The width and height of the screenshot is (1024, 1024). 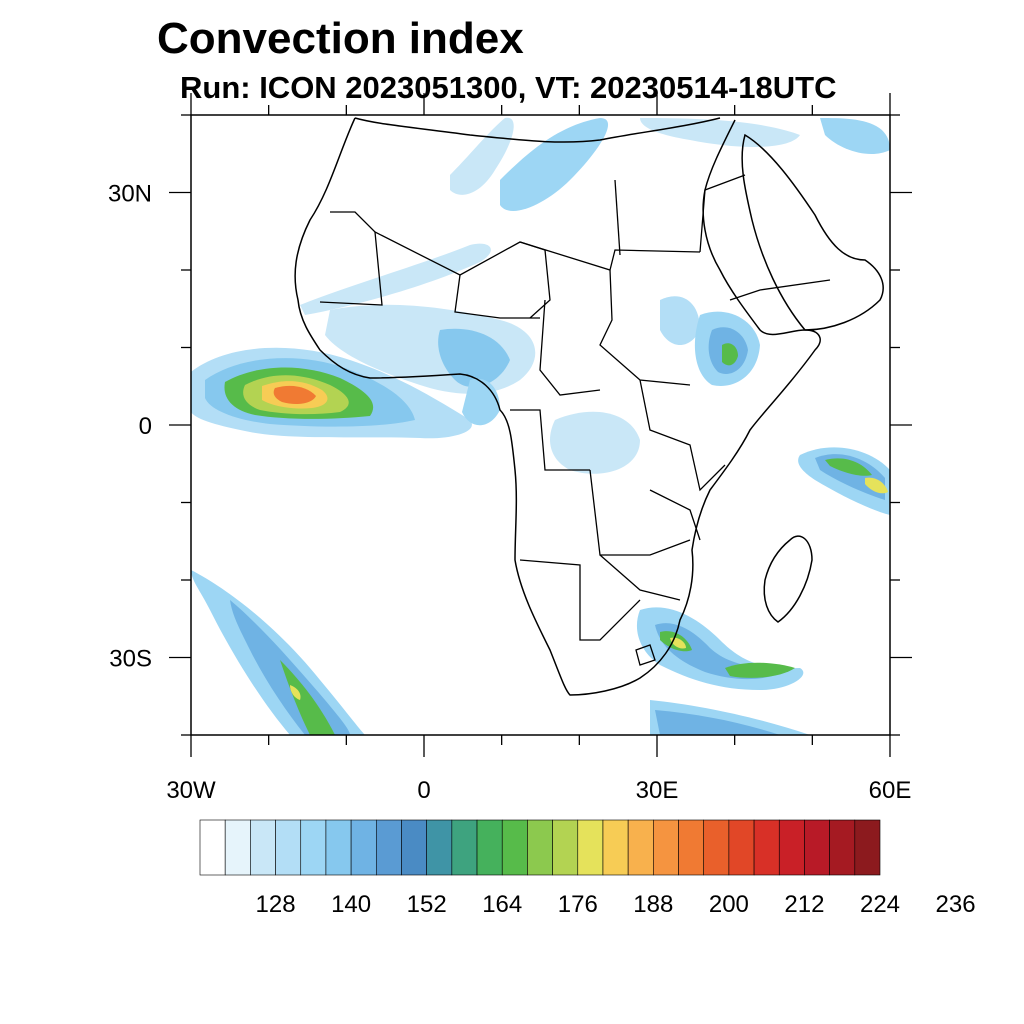 What do you see at coordinates (844, 481) in the screenshot?
I see `field-madagascar` at bounding box center [844, 481].